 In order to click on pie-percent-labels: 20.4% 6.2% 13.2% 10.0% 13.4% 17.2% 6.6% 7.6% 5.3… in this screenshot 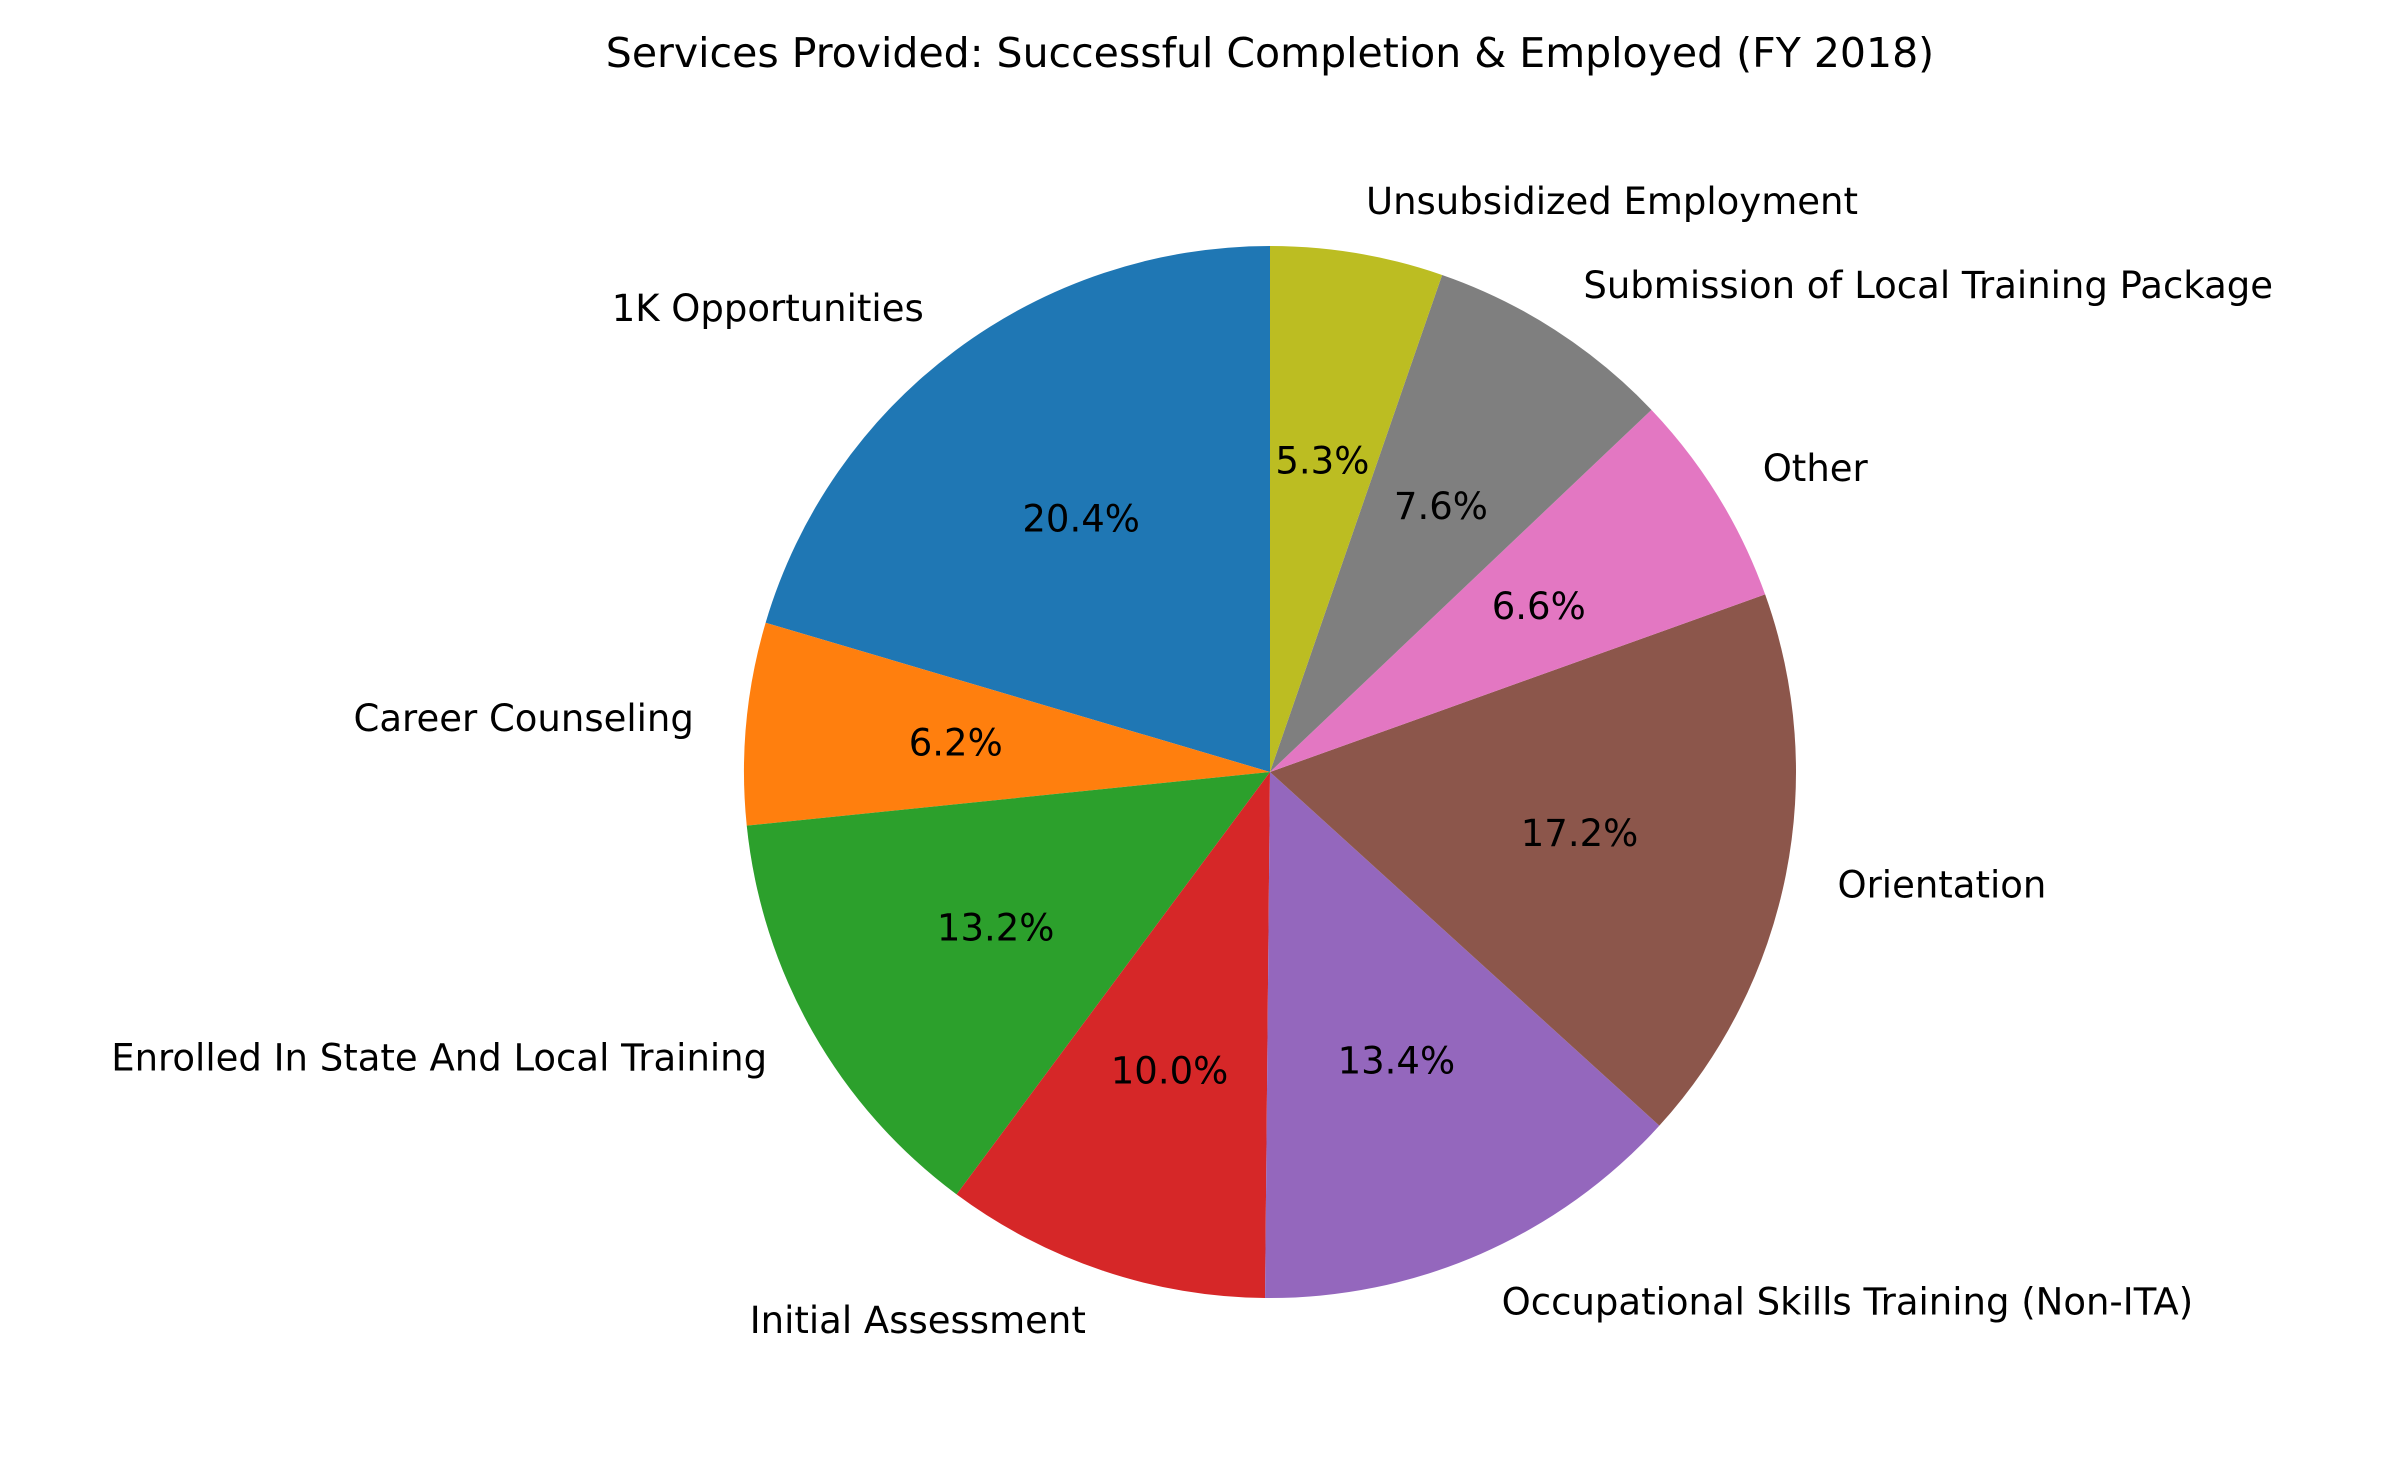, I will do `click(1274, 765)`.